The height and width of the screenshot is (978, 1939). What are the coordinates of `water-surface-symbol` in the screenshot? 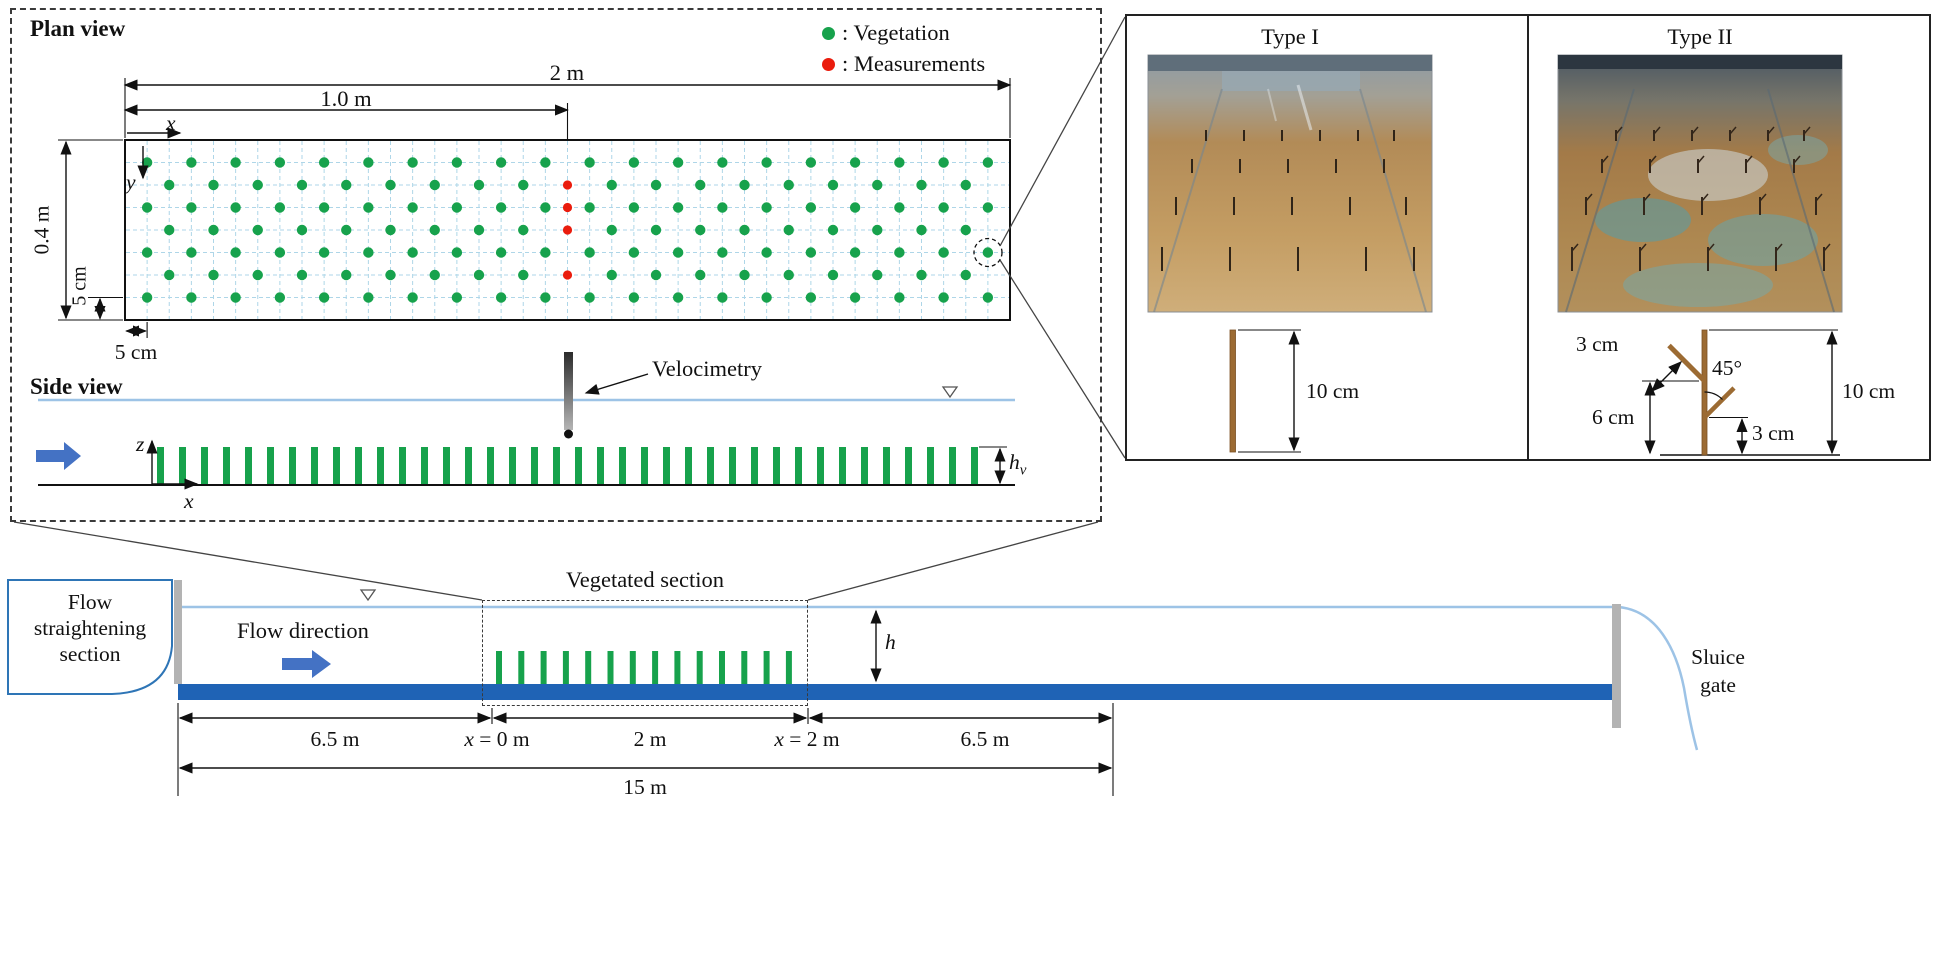 It's located at (950, 392).